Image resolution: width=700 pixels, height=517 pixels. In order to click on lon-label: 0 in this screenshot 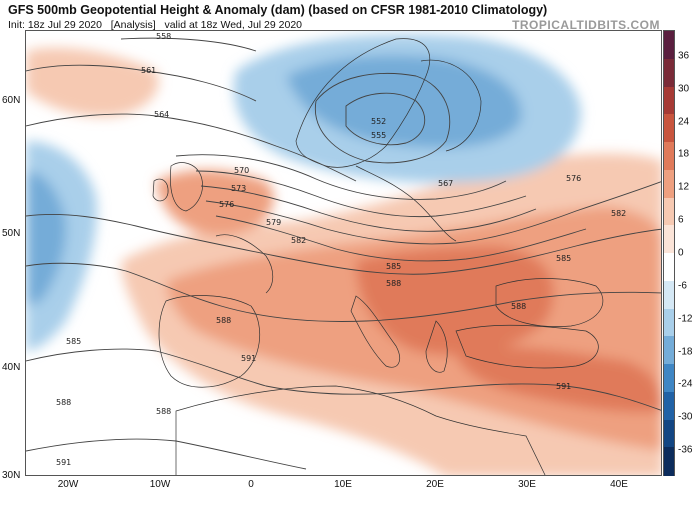, I will do `click(251, 484)`.